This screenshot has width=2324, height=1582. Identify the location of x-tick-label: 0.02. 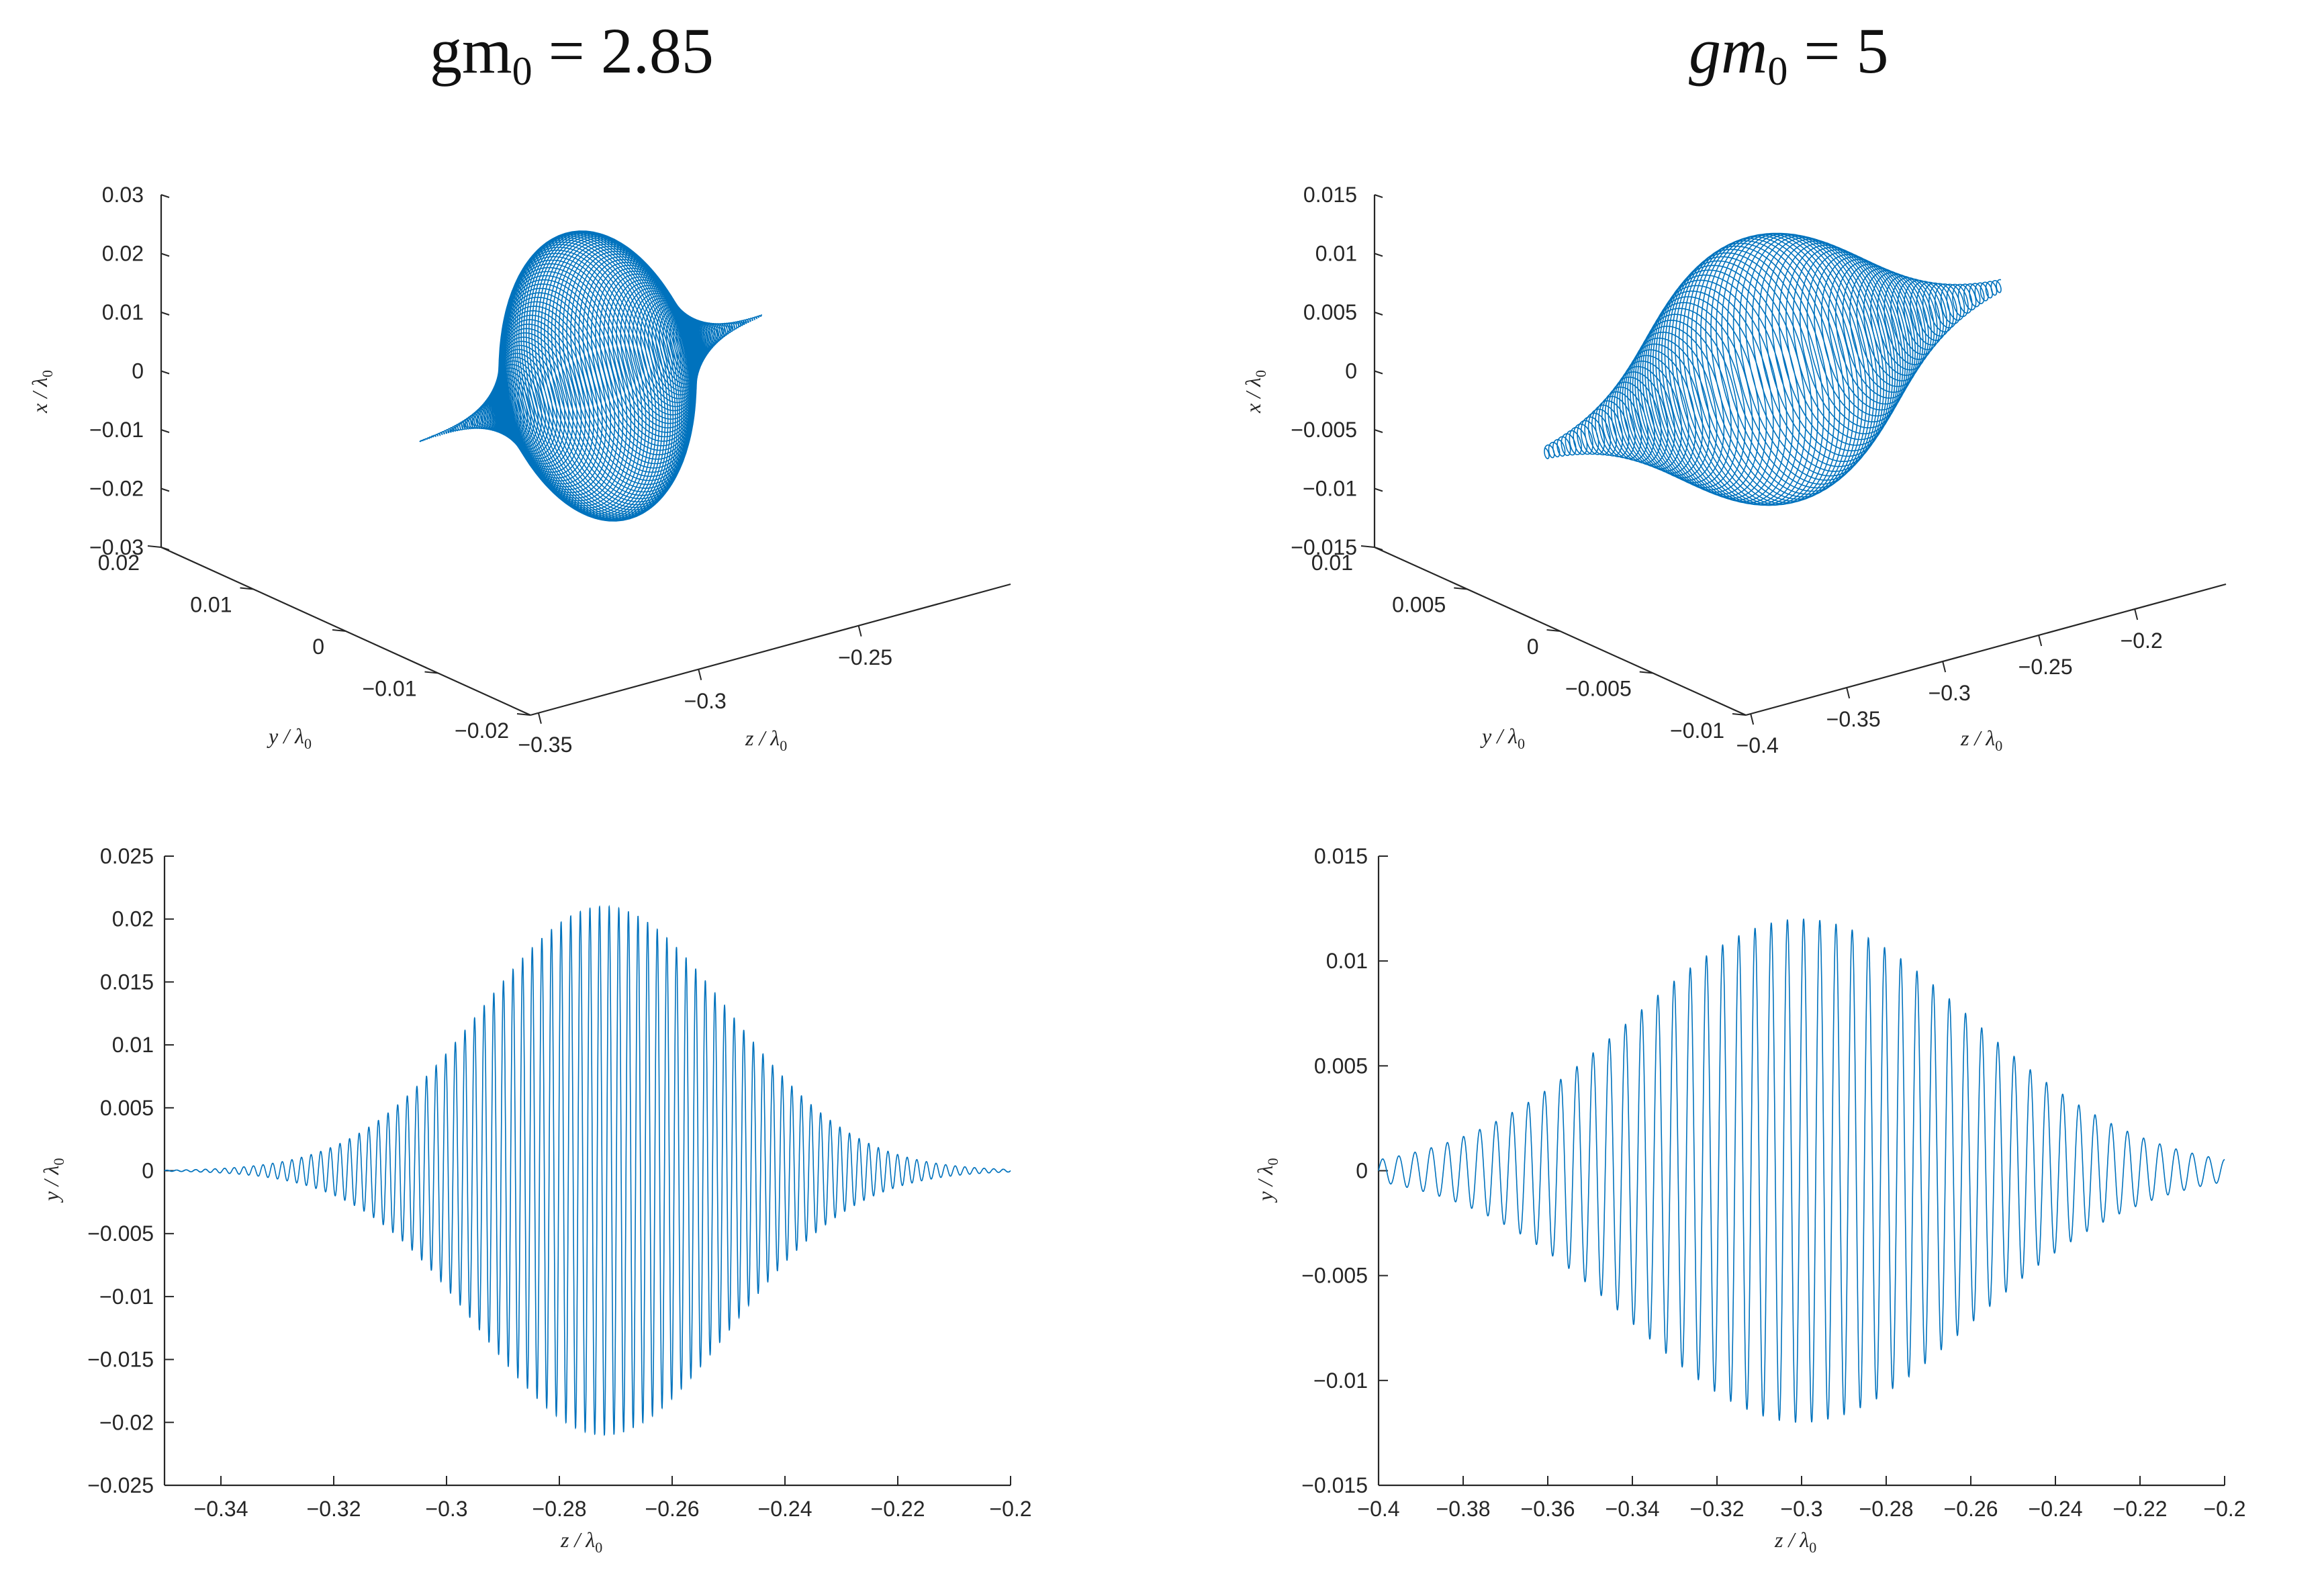
(123, 254).